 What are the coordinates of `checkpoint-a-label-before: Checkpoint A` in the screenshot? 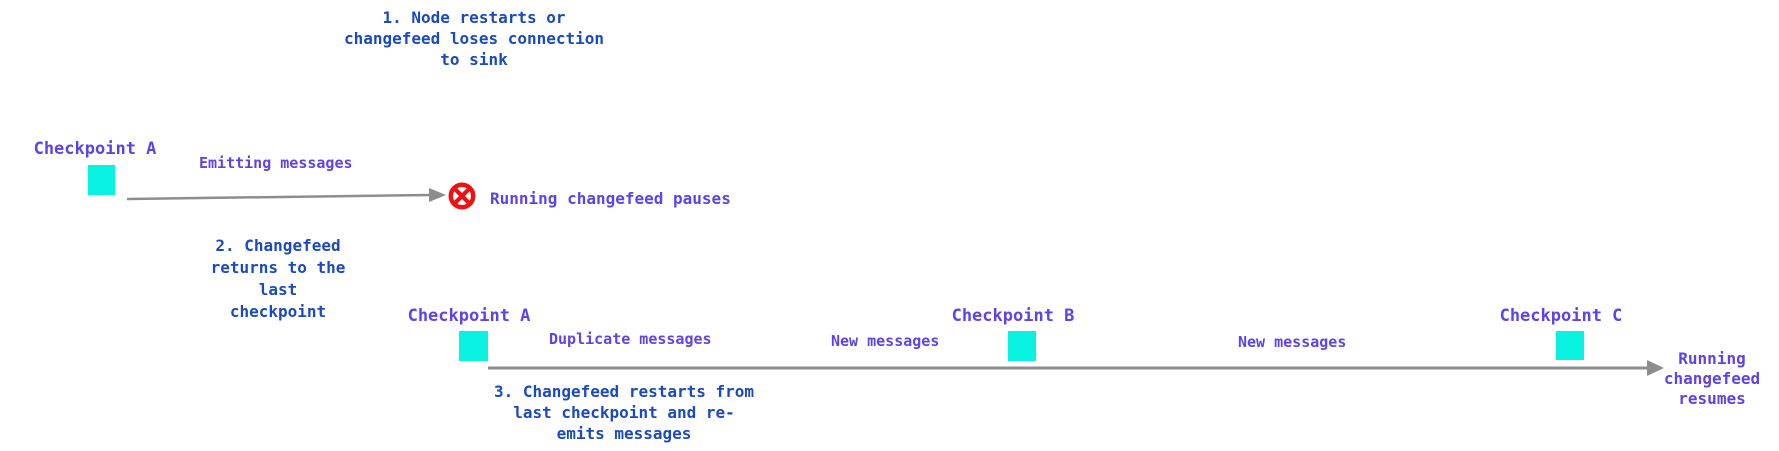 It's located at (95, 149).